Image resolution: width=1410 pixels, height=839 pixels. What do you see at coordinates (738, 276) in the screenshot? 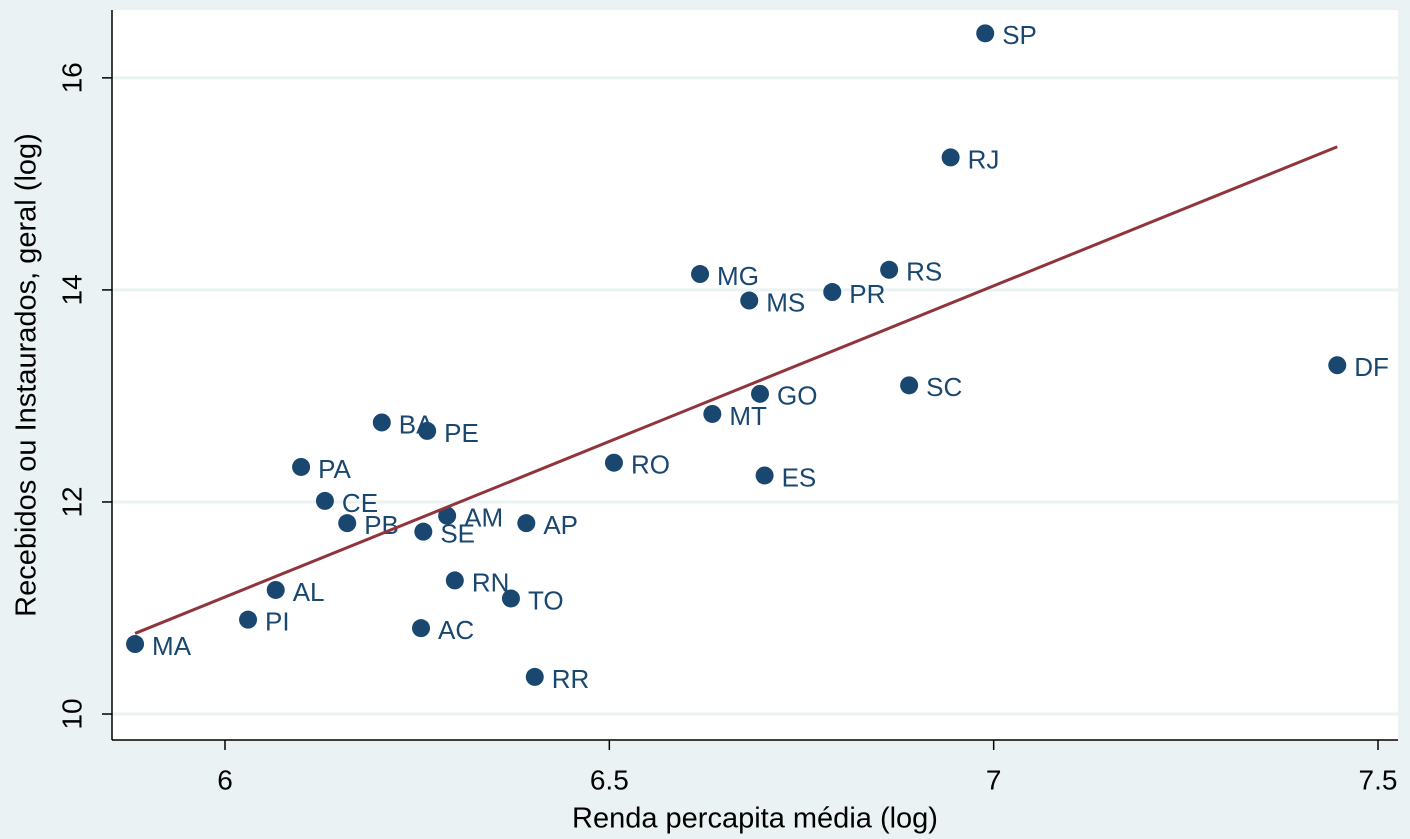
I see `point-label: MG` at bounding box center [738, 276].